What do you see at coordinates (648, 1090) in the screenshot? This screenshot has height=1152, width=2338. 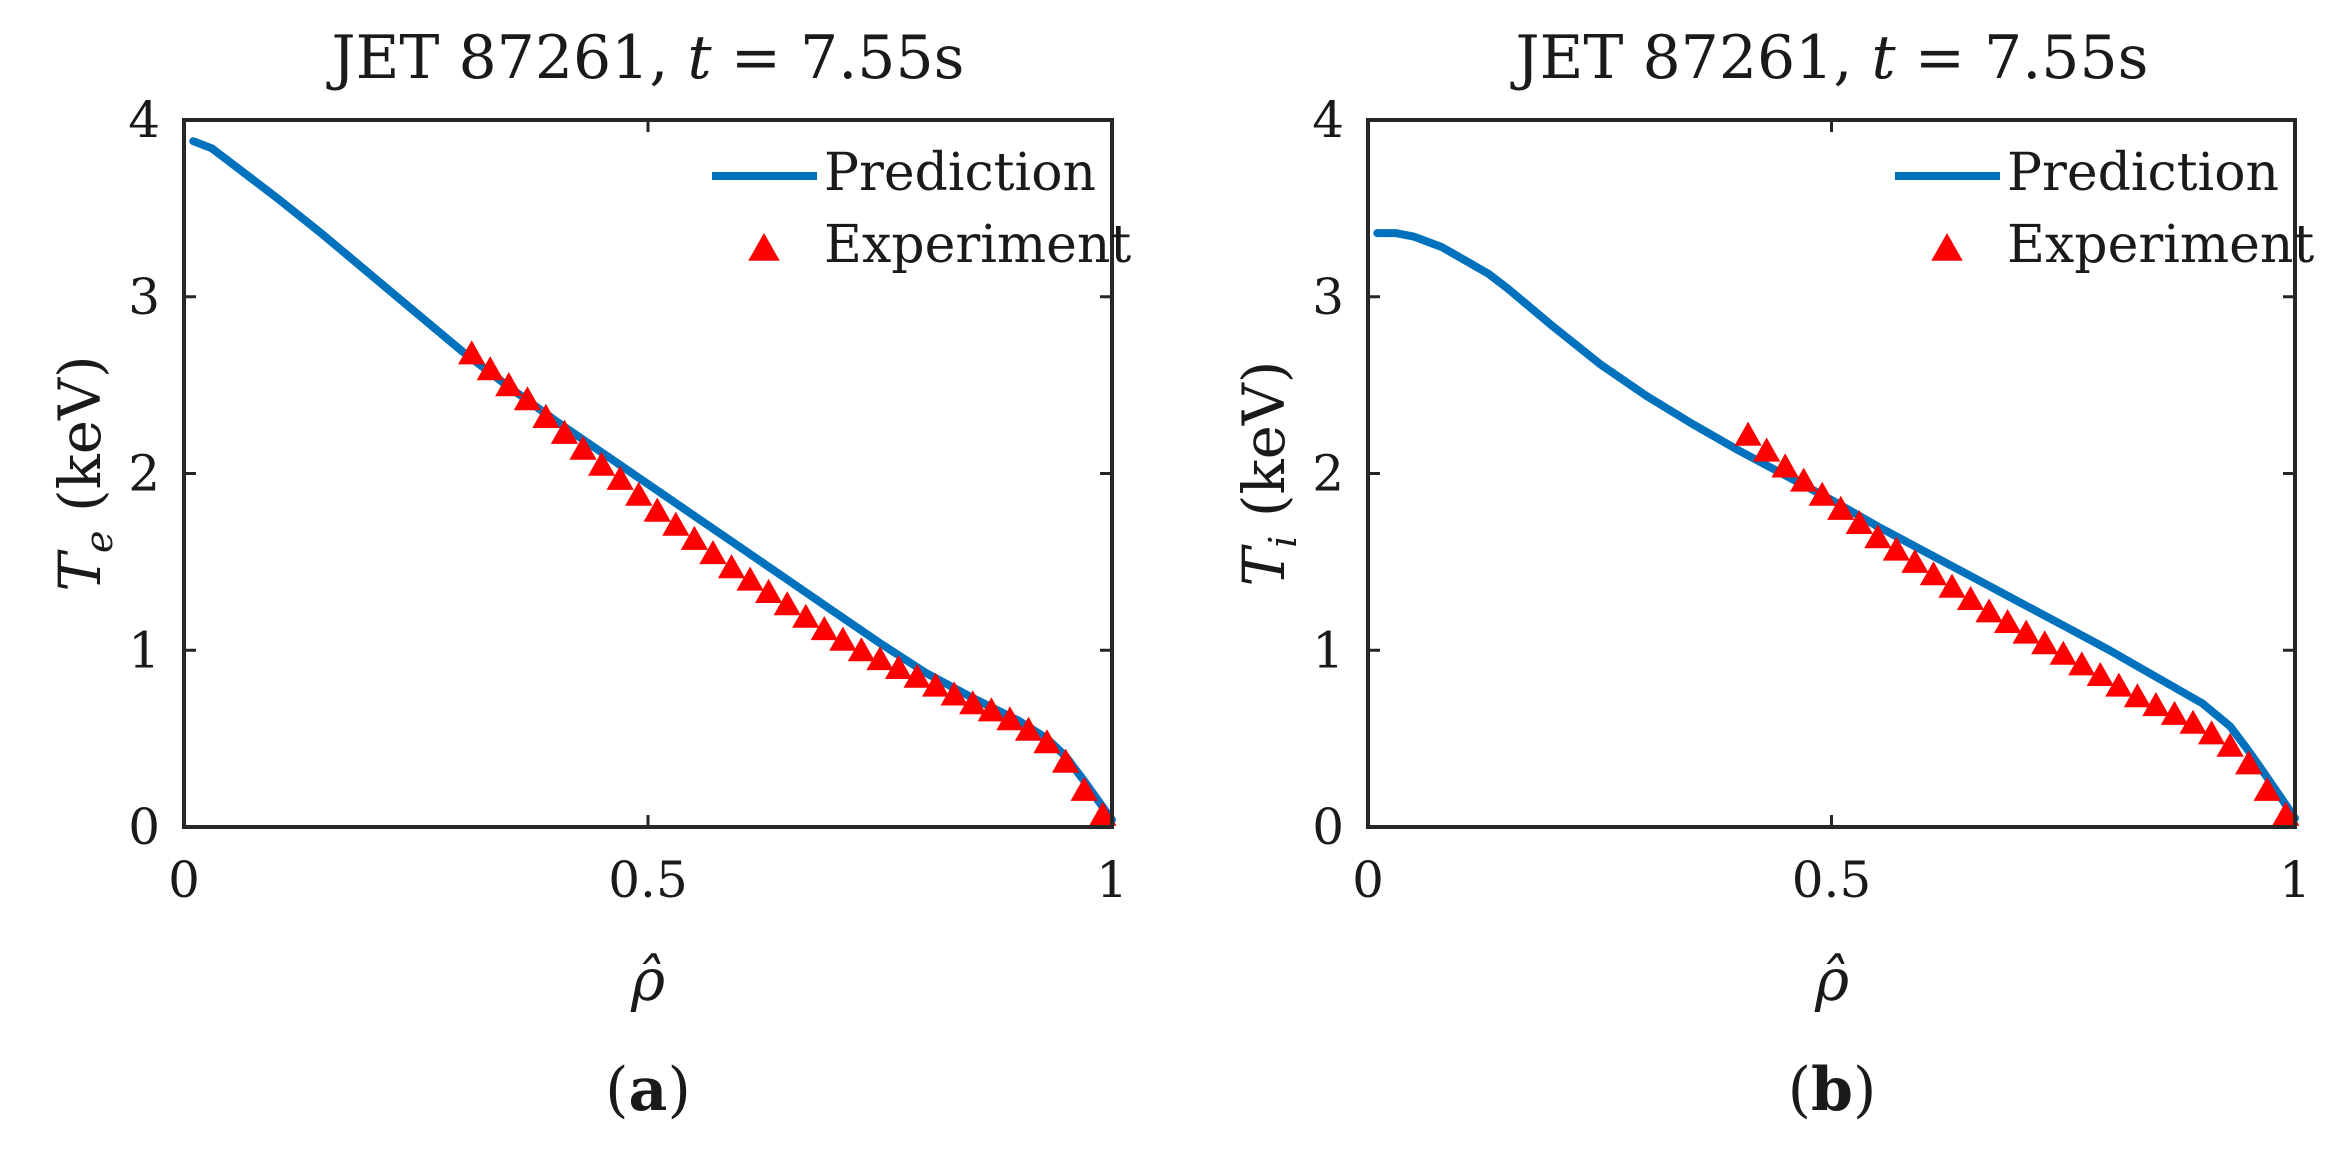 I see `panel-caption-a: (a)` at bounding box center [648, 1090].